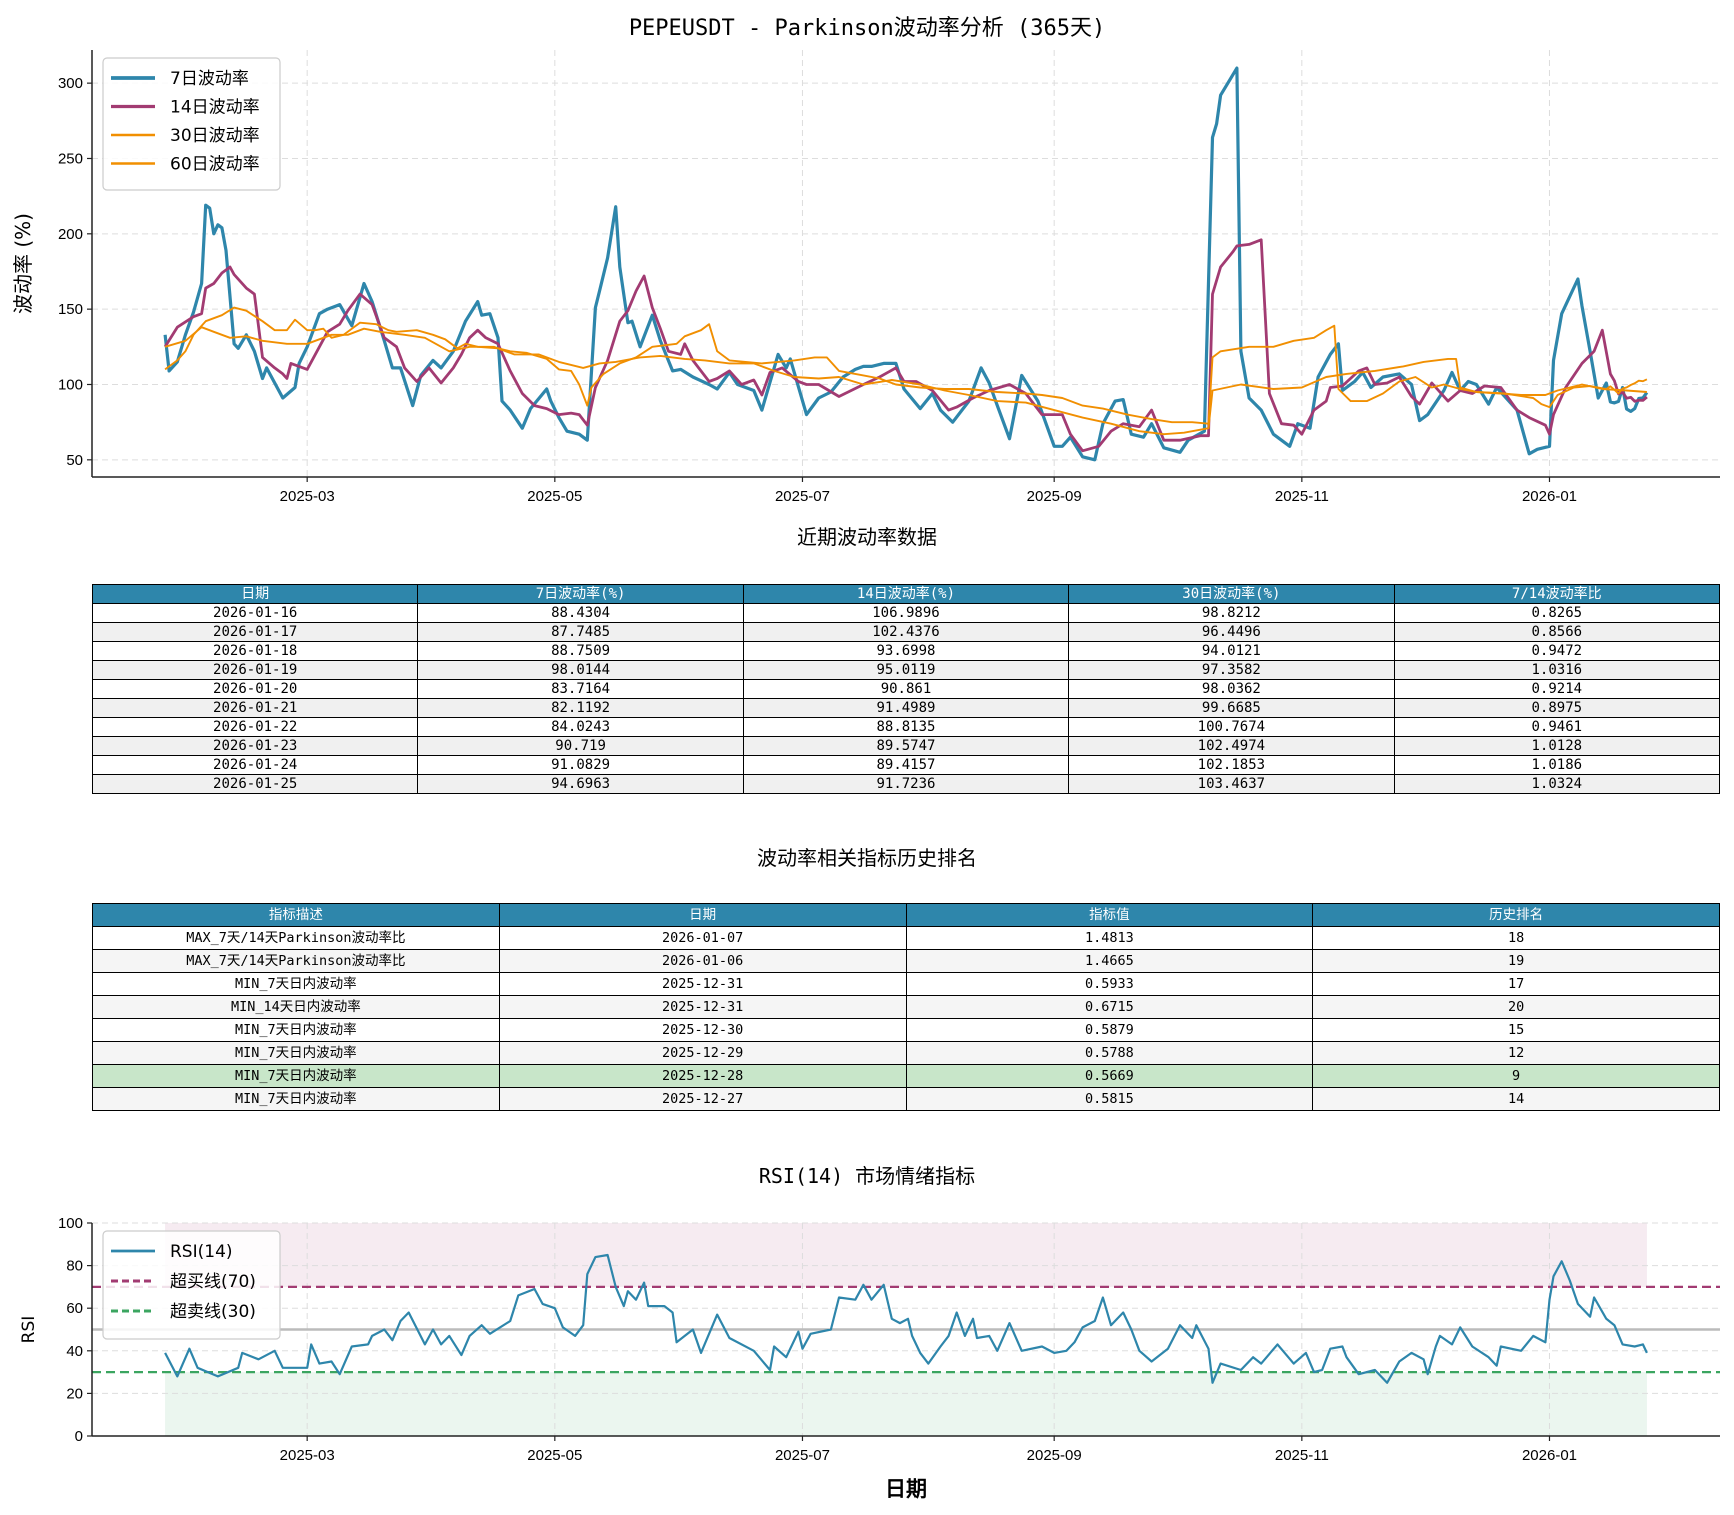 This screenshot has height=1515, width=1734. Describe the element at coordinates (580, 727) in the screenshot. I see `table-cell: 84.0243` at that location.